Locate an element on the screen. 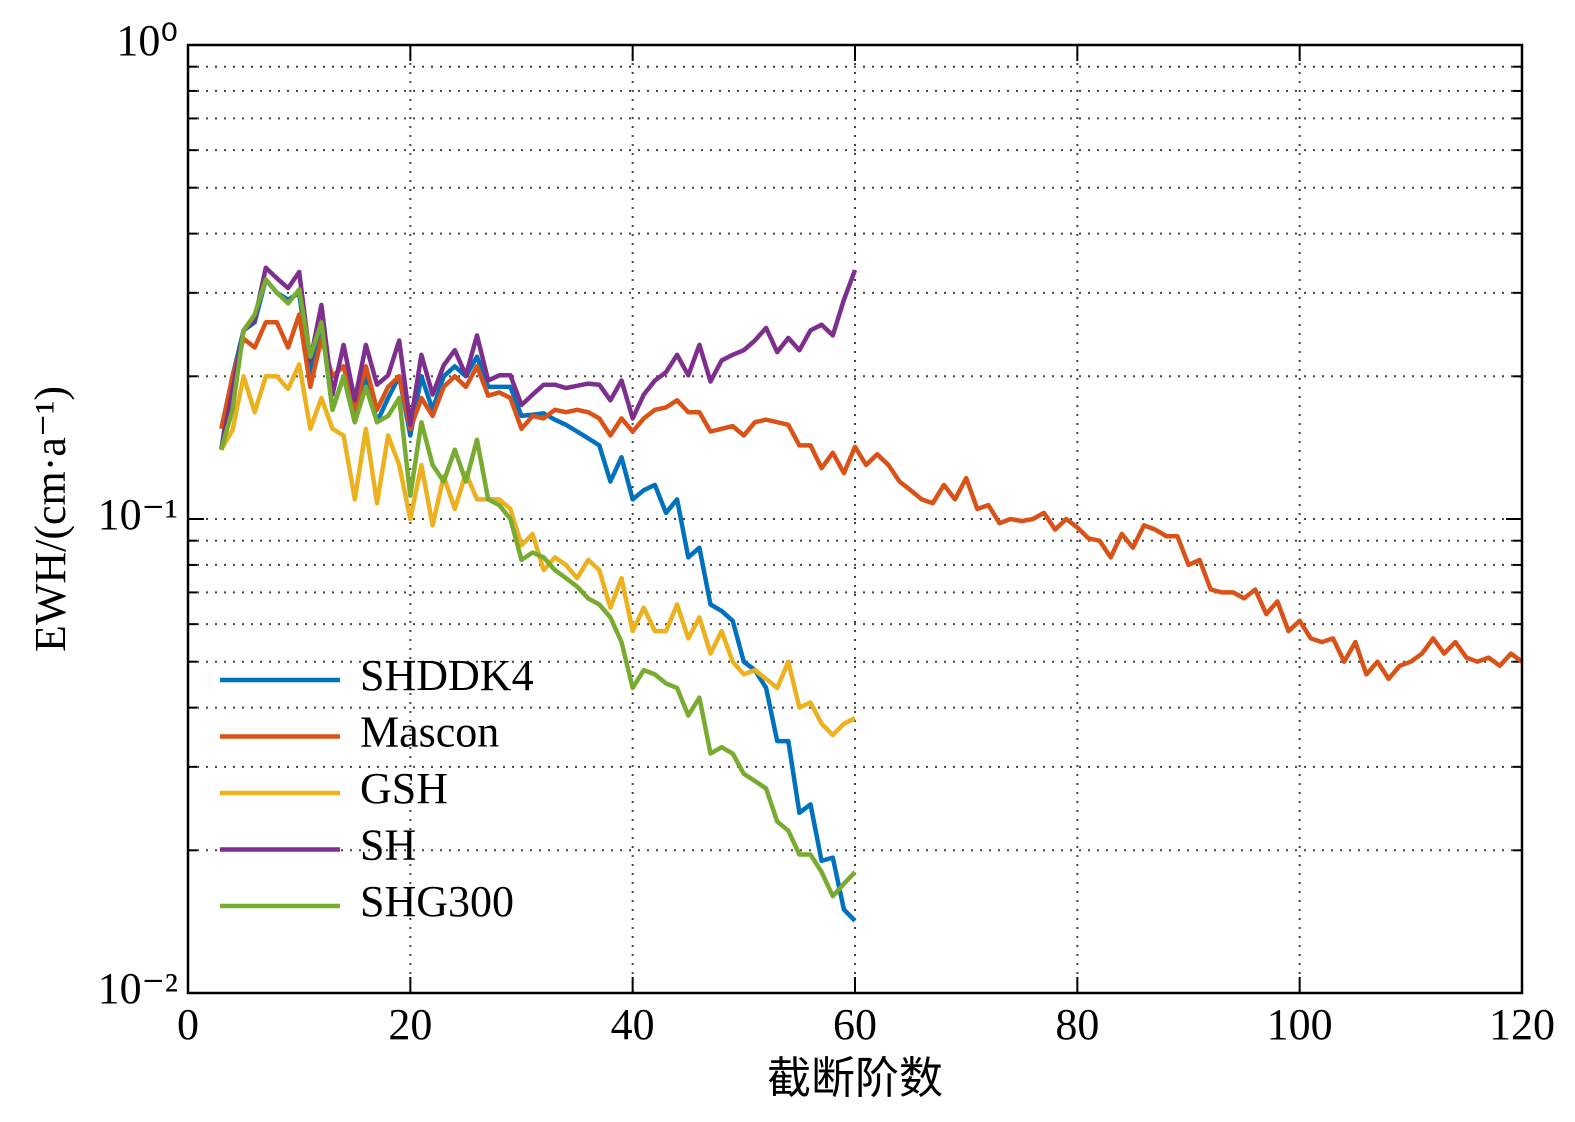  legend-label: SHG300 is located at coordinates (437, 901).